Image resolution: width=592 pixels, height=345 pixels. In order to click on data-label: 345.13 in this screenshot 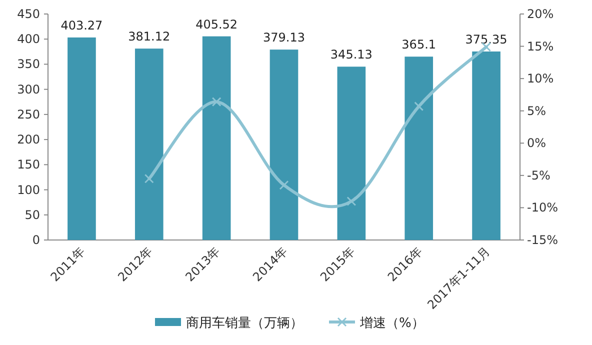, I will do `click(351, 55)`.